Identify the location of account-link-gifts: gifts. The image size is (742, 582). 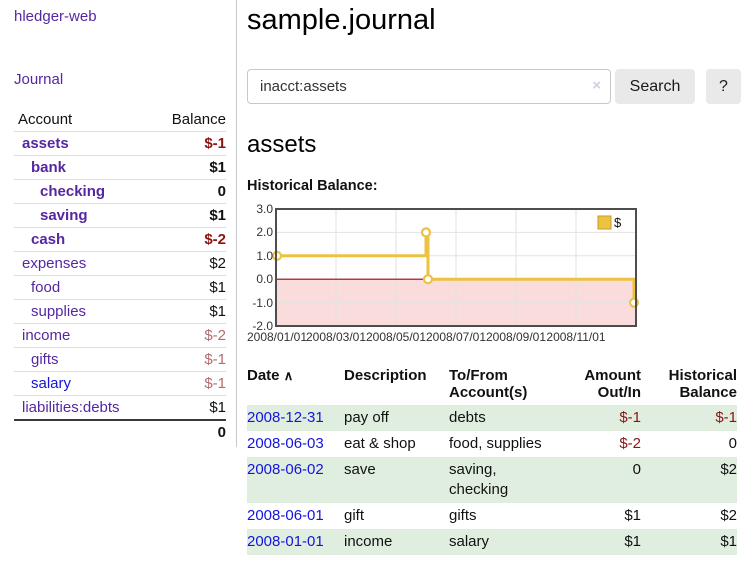
(45, 359).